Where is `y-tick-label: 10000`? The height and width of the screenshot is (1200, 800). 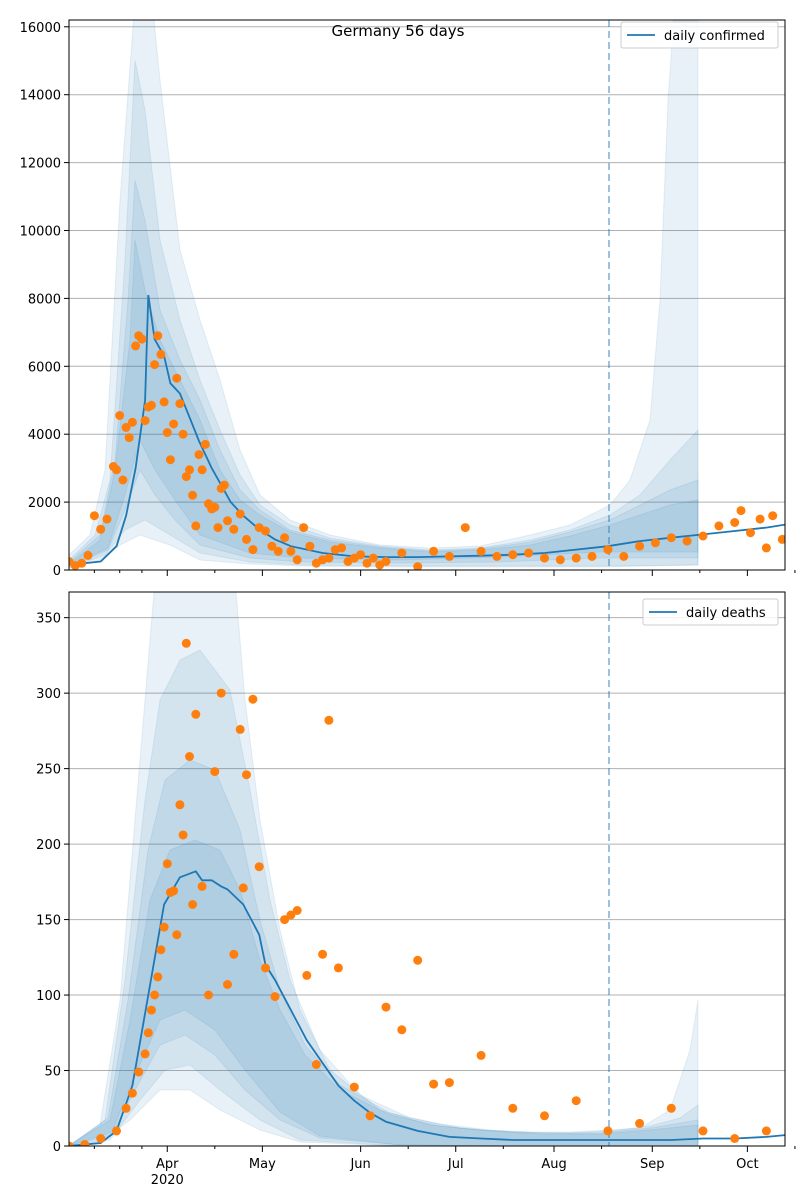 y-tick-label: 10000 is located at coordinates (40, 231).